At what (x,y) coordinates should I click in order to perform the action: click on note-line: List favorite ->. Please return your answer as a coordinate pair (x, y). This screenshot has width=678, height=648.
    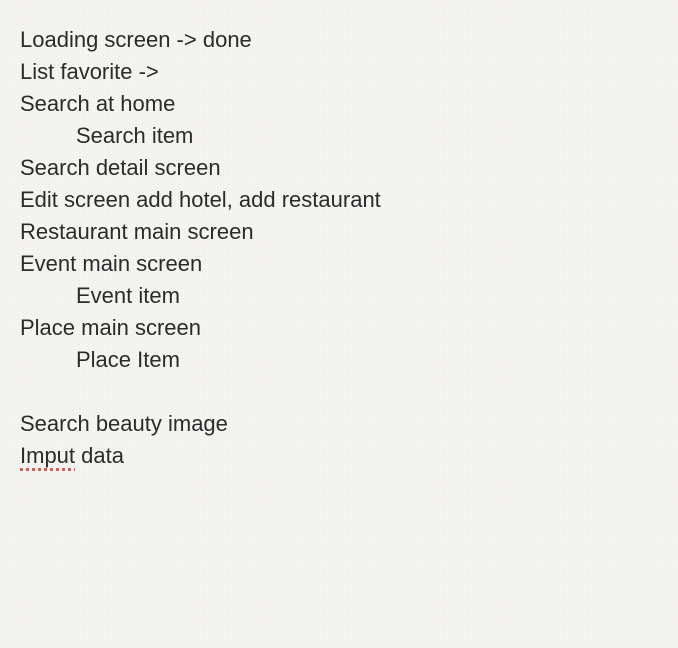
    Looking at the image, I should click on (89, 71).